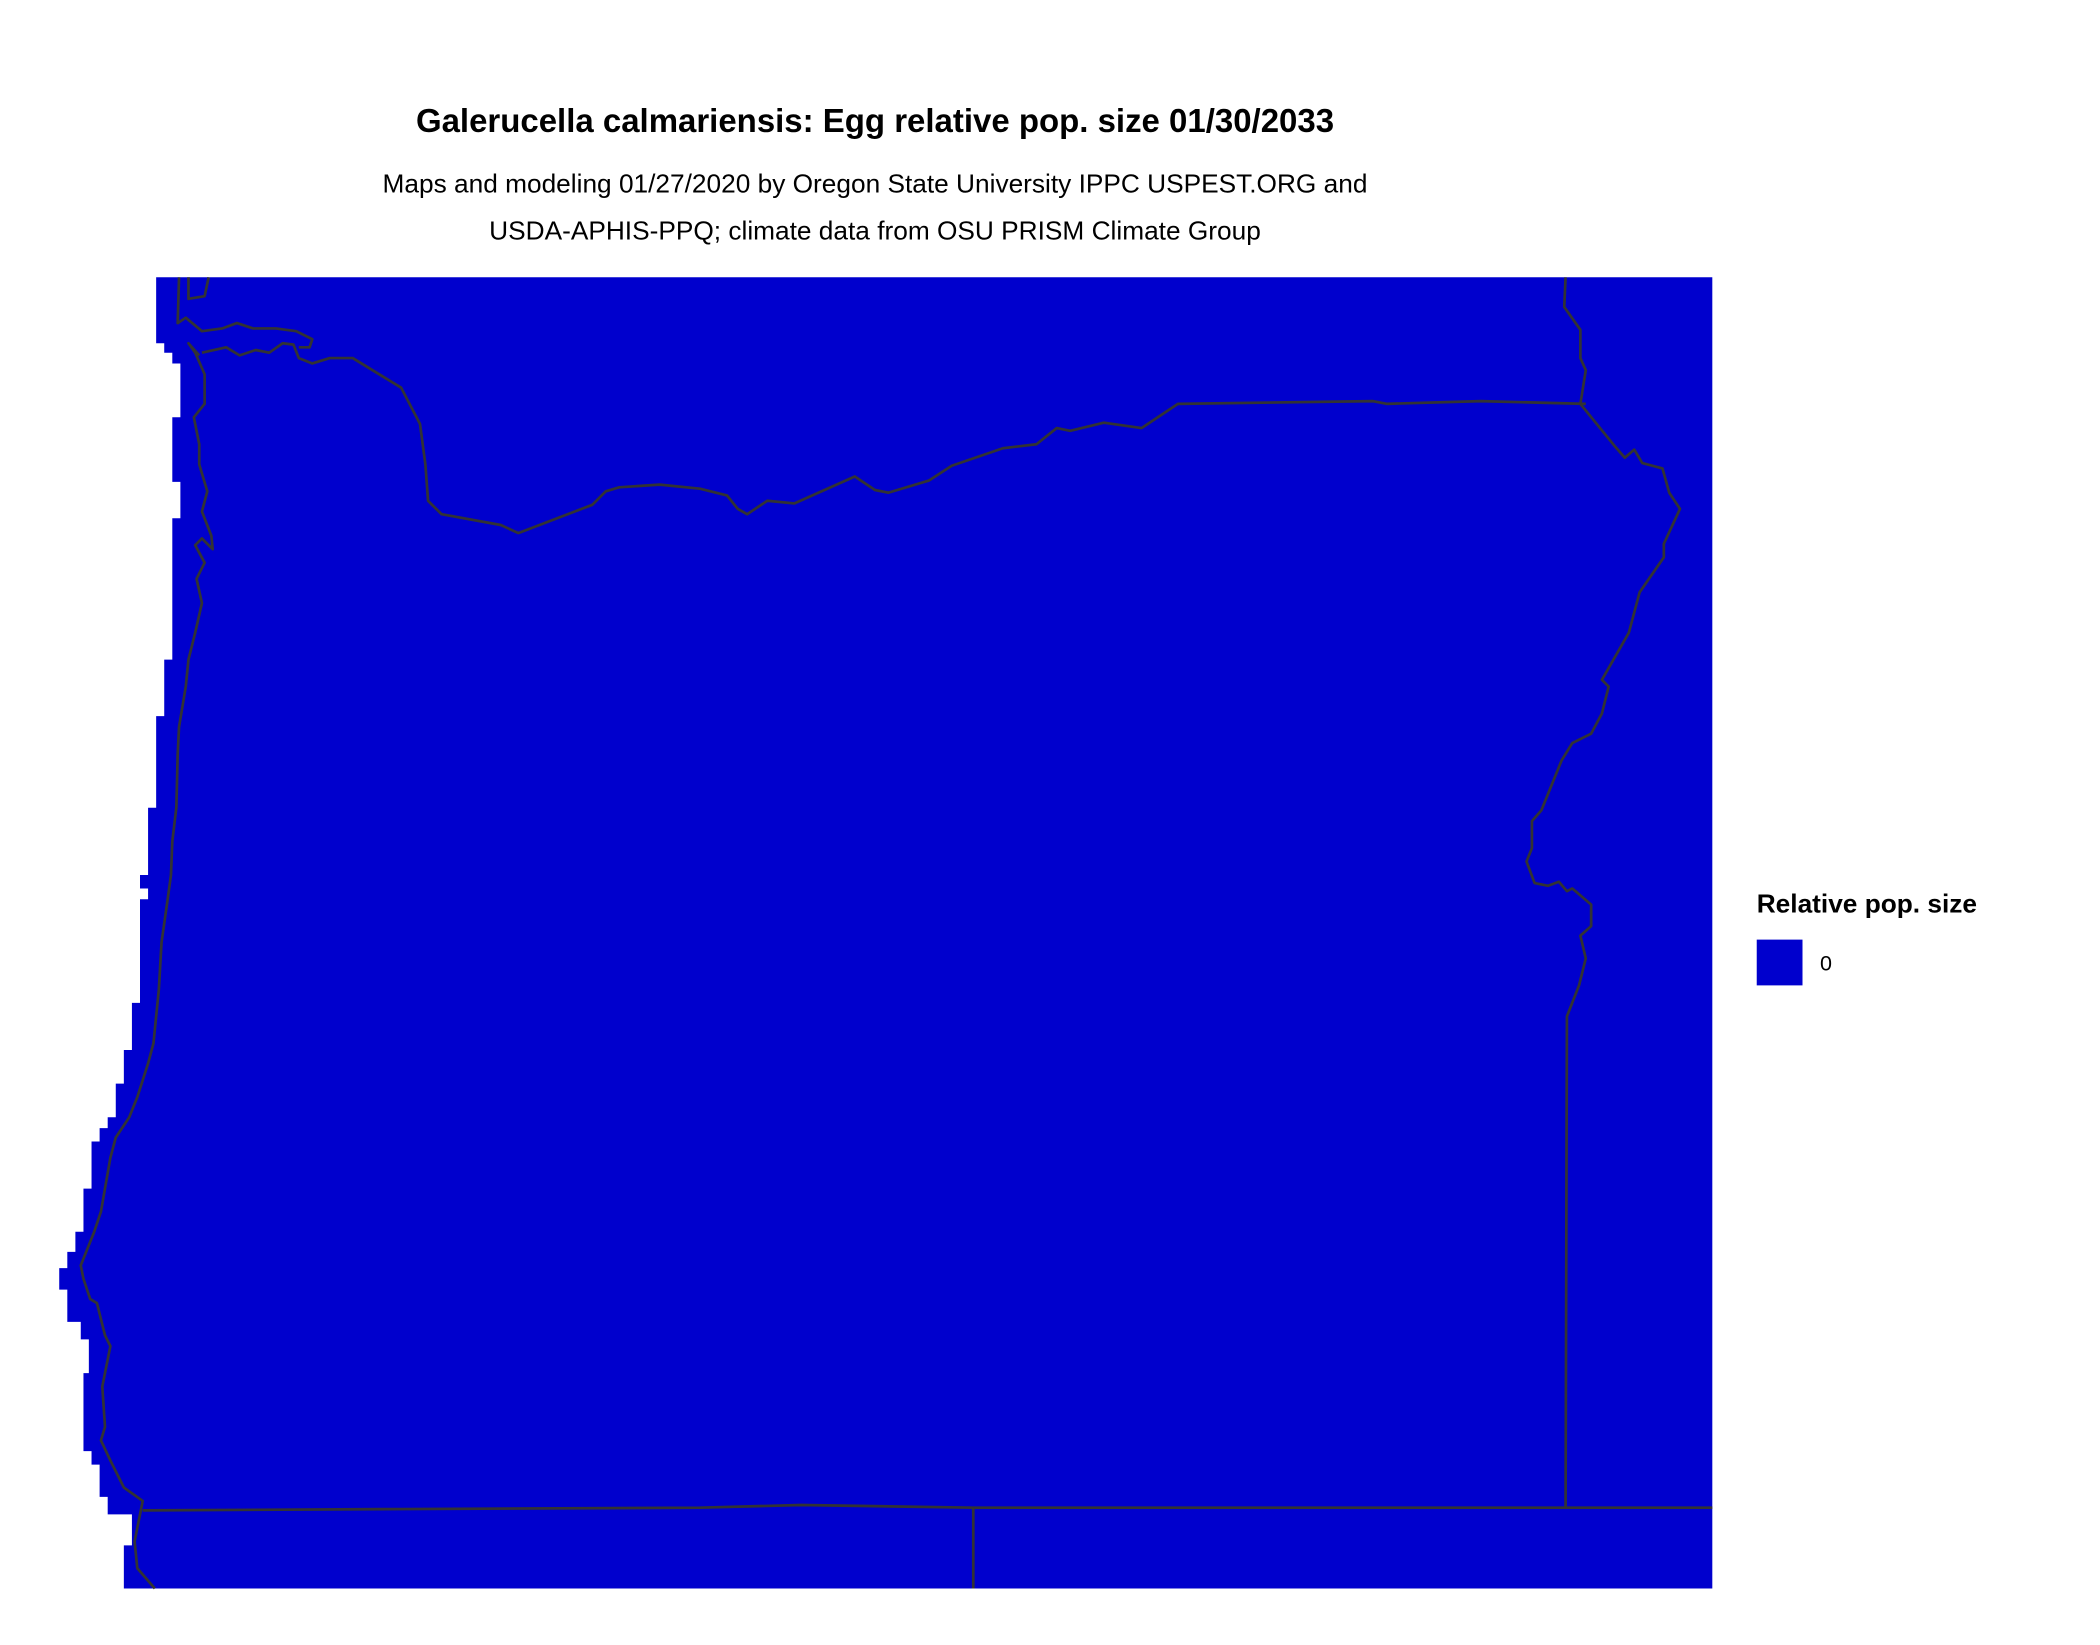  Describe the element at coordinates (1826, 964) in the screenshot. I see `legend-label-0: 0` at that location.